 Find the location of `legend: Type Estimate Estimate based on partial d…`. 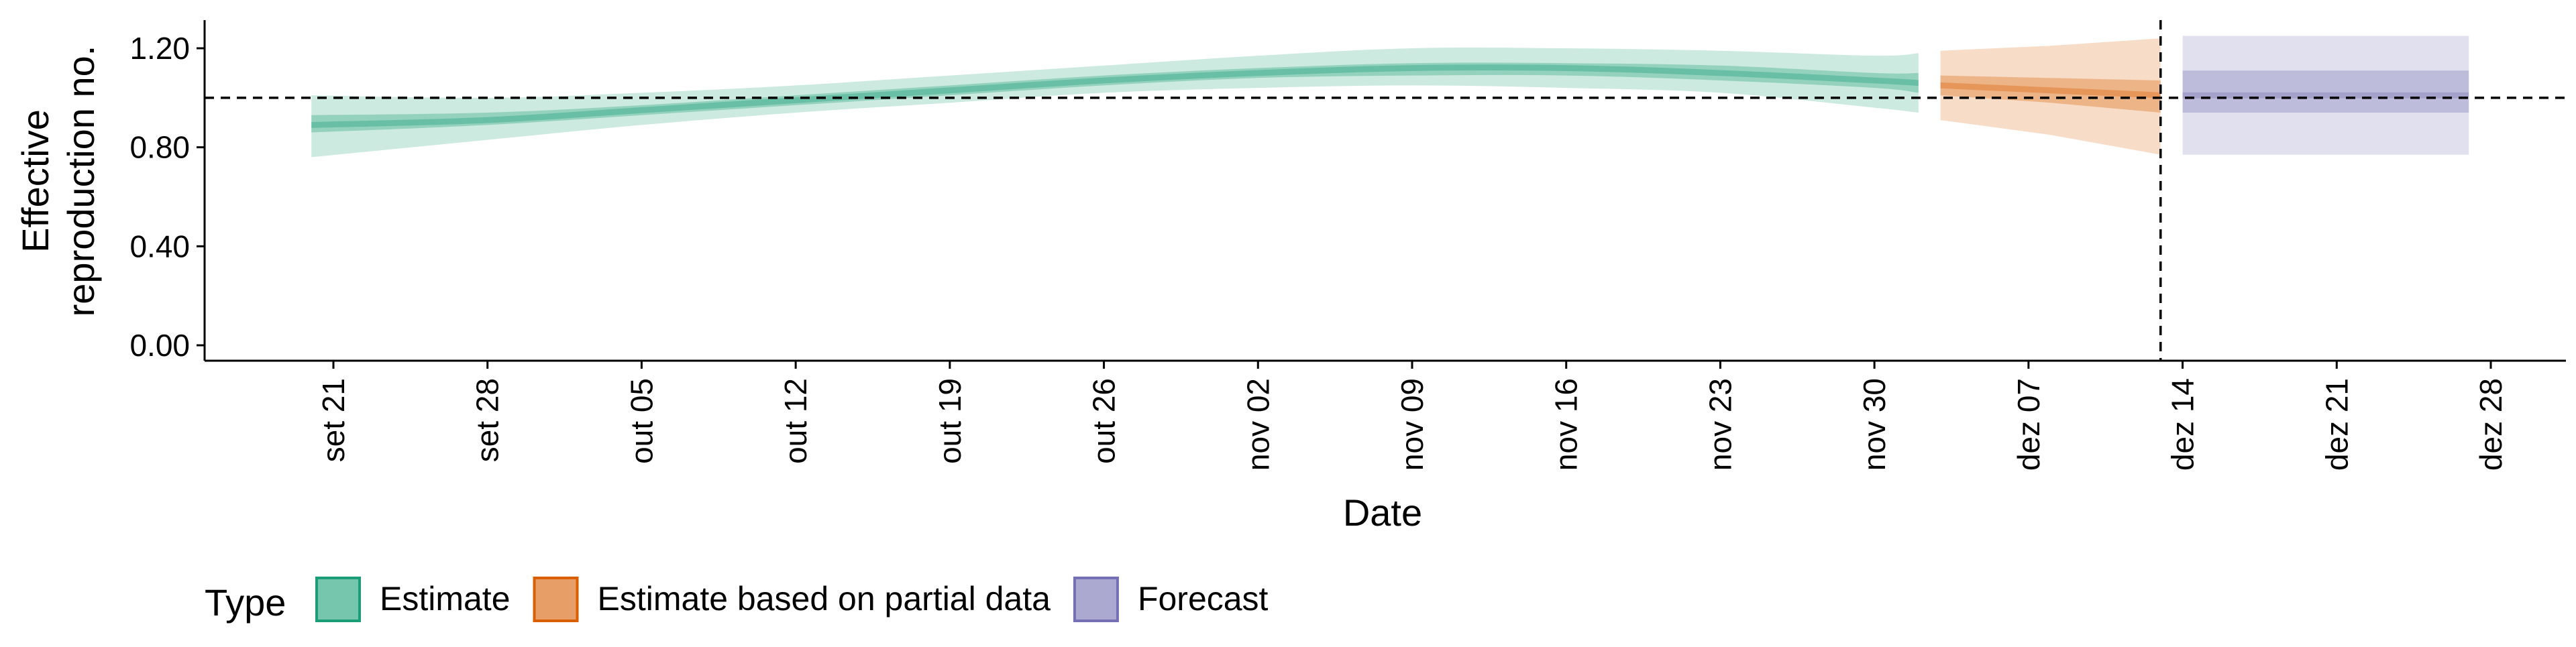

legend: Type Estimate Estimate based on partial d… is located at coordinates (737, 600).